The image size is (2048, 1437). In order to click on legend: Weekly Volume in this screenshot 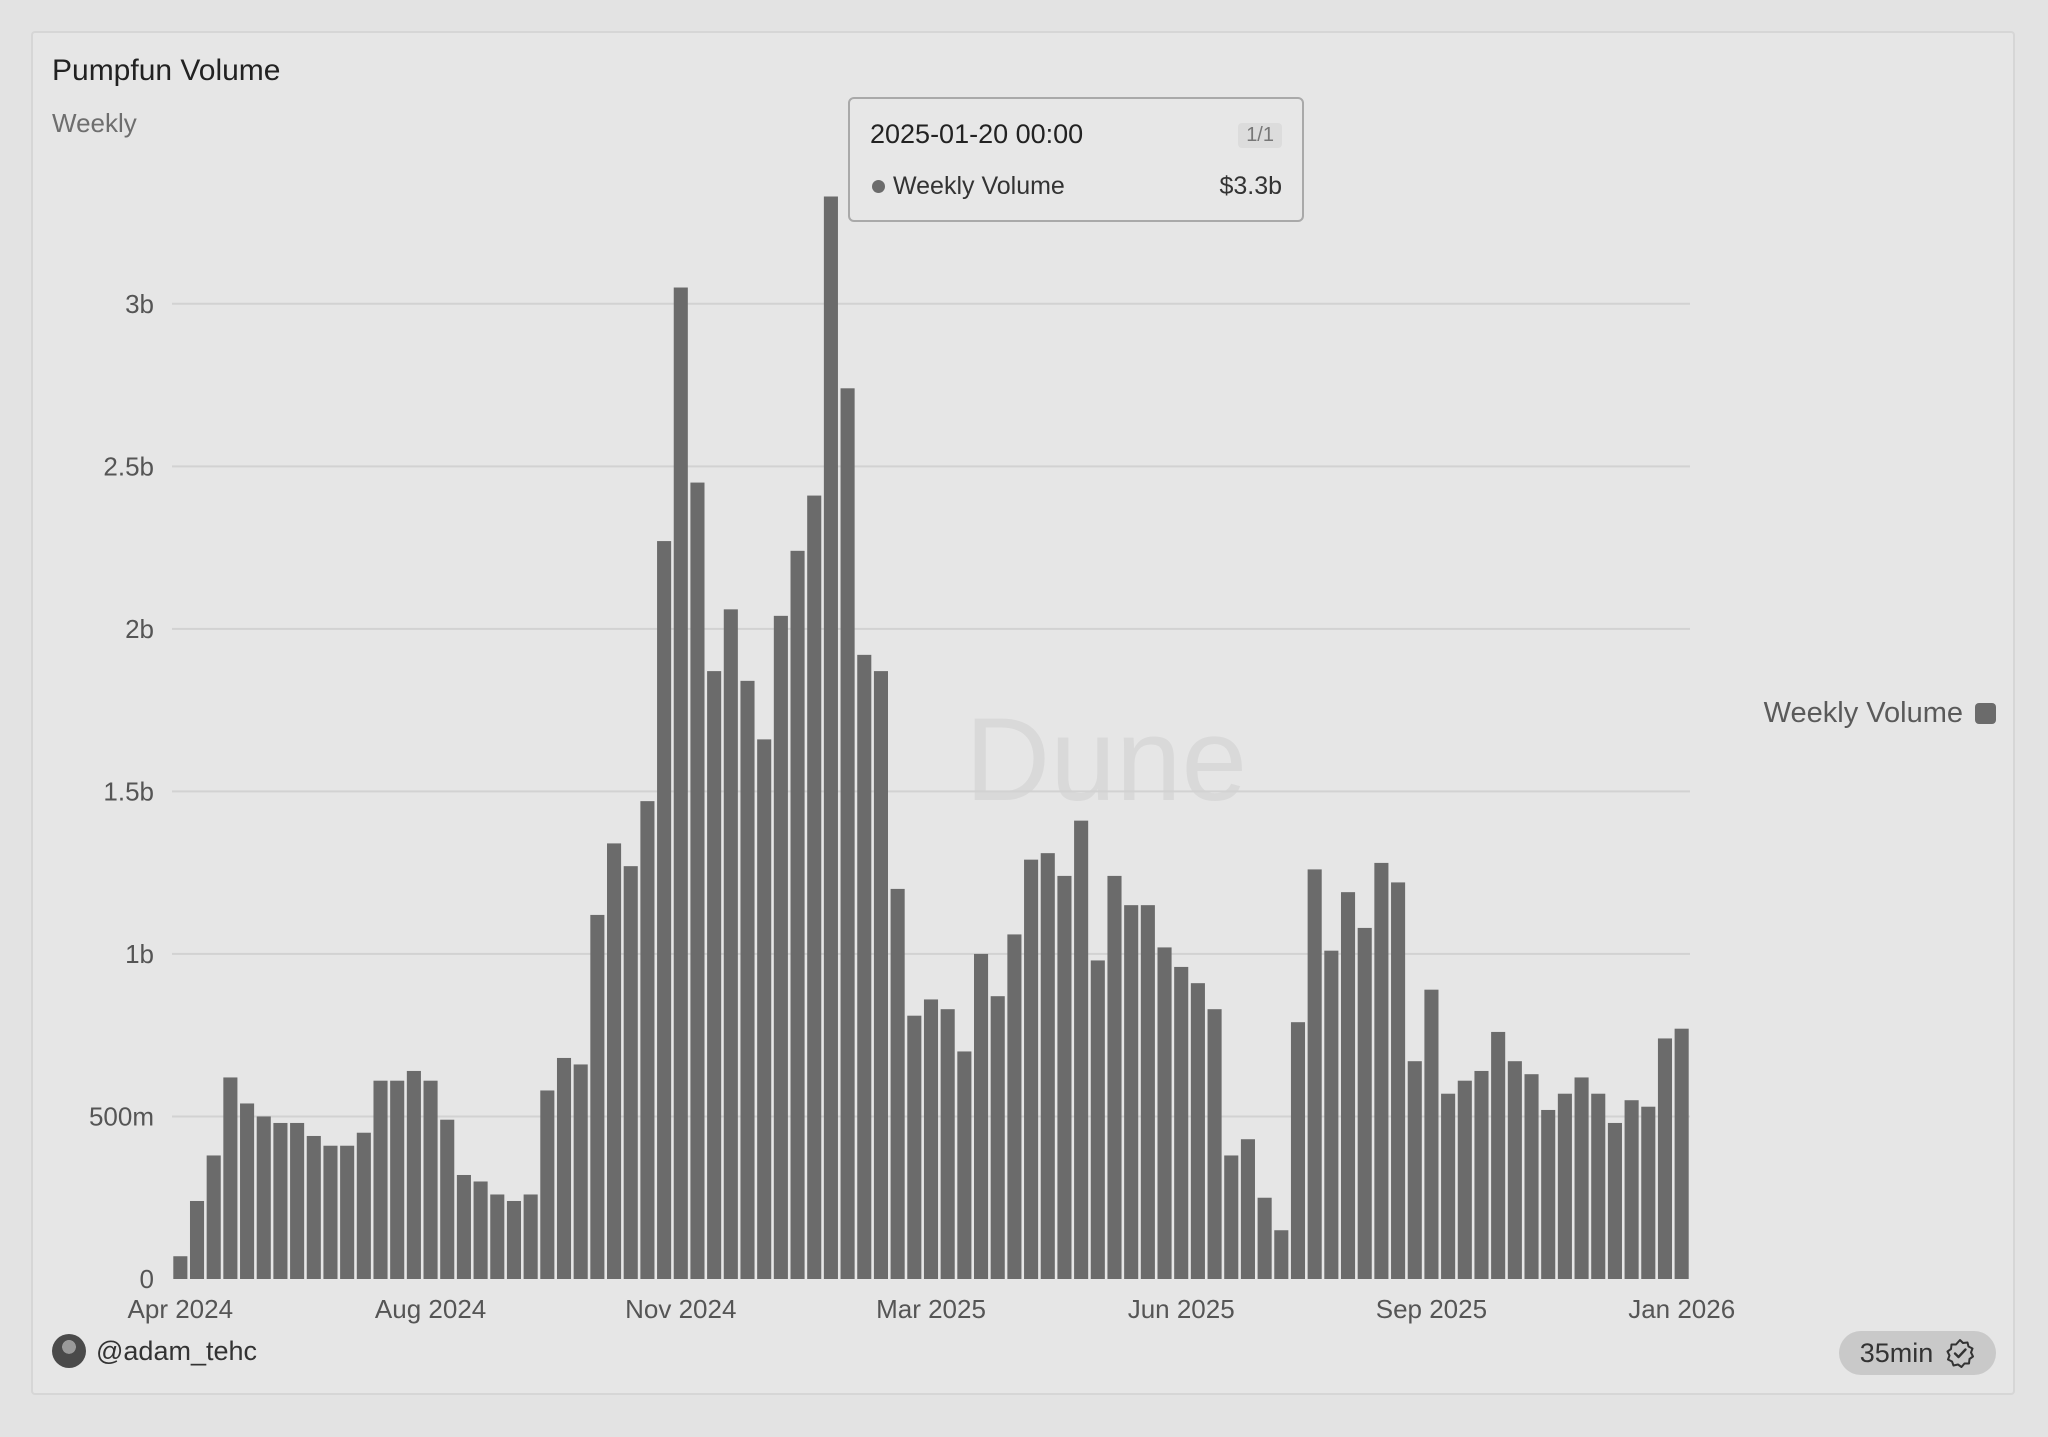, I will do `click(1880, 713)`.